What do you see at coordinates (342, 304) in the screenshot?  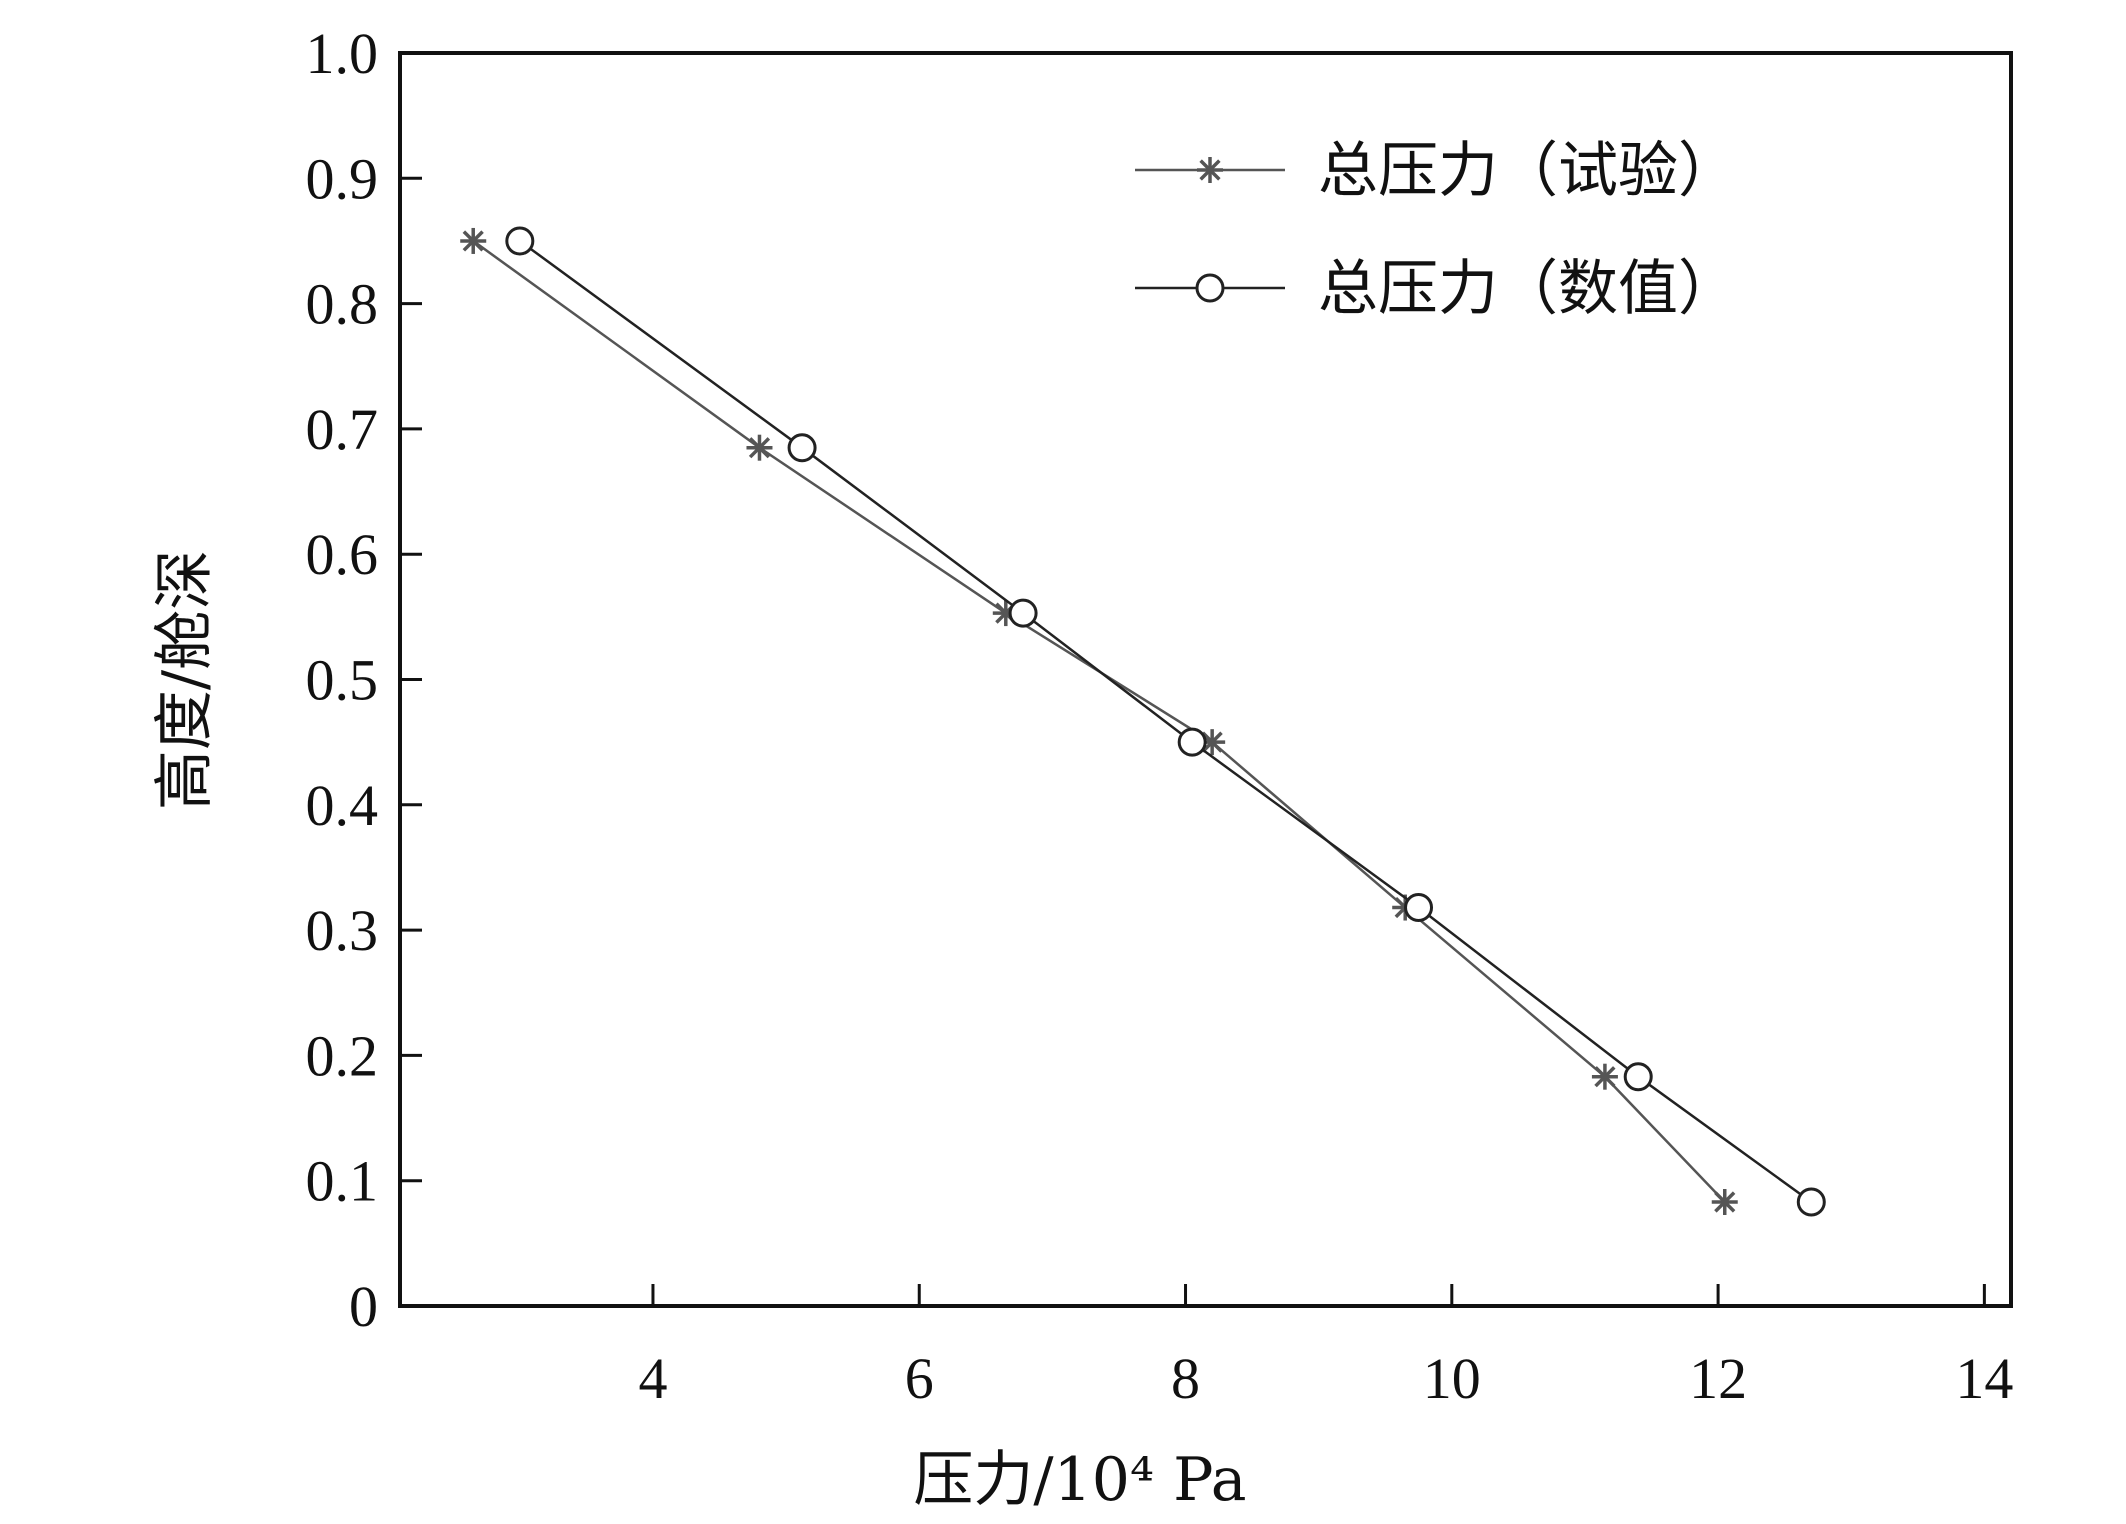 I see `y-tick-label: 0.8` at bounding box center [342, 304].